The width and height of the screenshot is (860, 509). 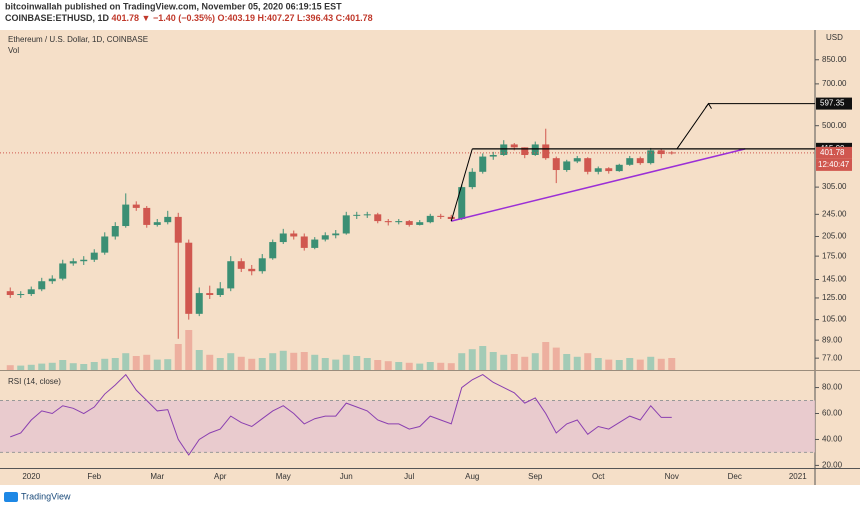 I want to click on level-box, so click(x=834, y=103).